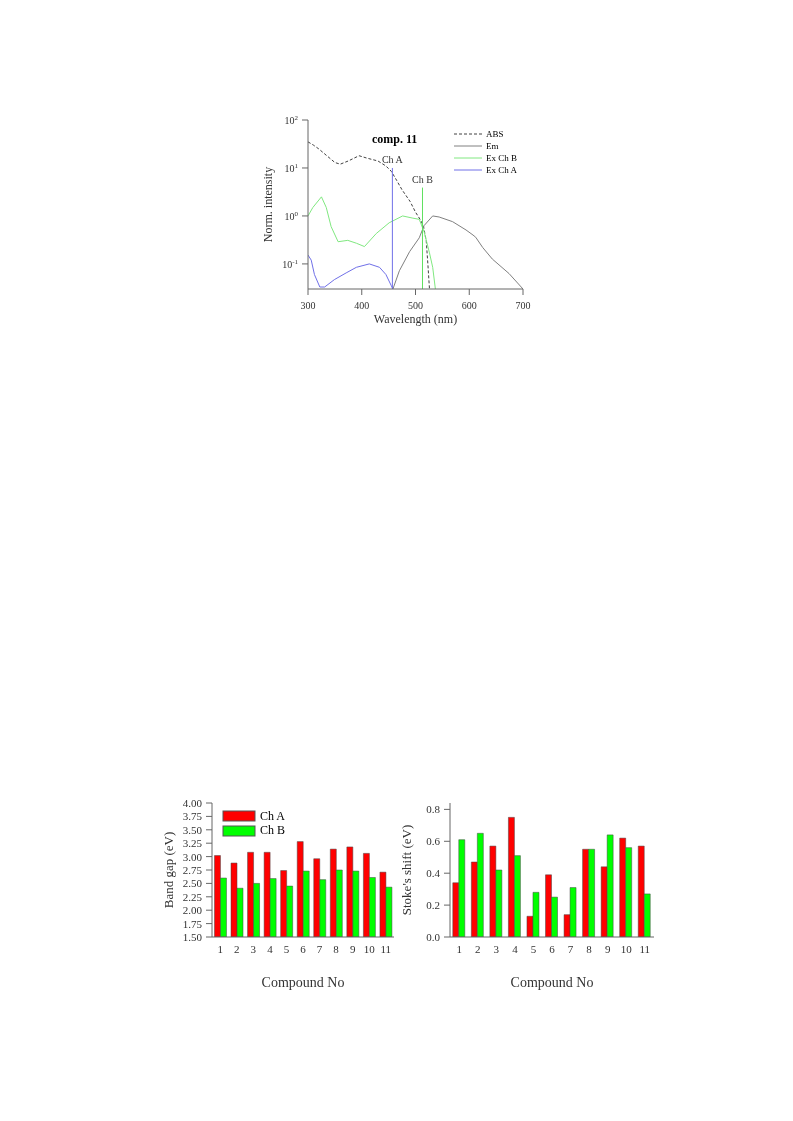  I want to click on annotation: Ch B, so click(423, 179).